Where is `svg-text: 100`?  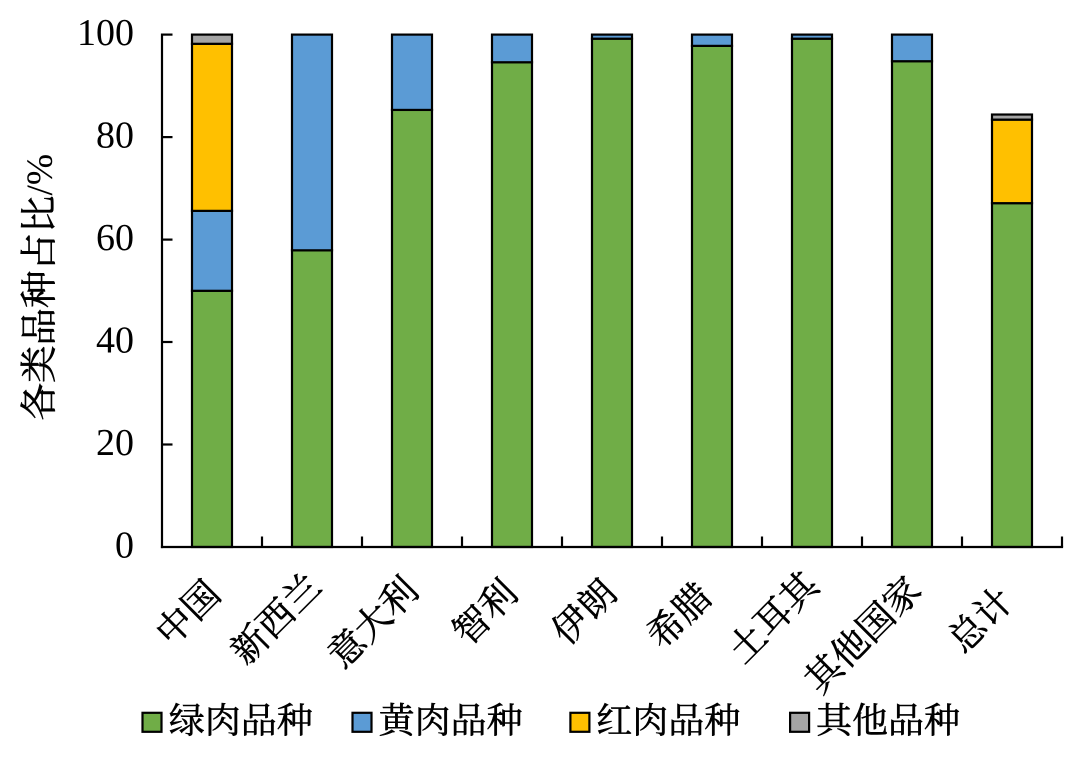 svg-text: 100 is located at coordinates (105, 33).